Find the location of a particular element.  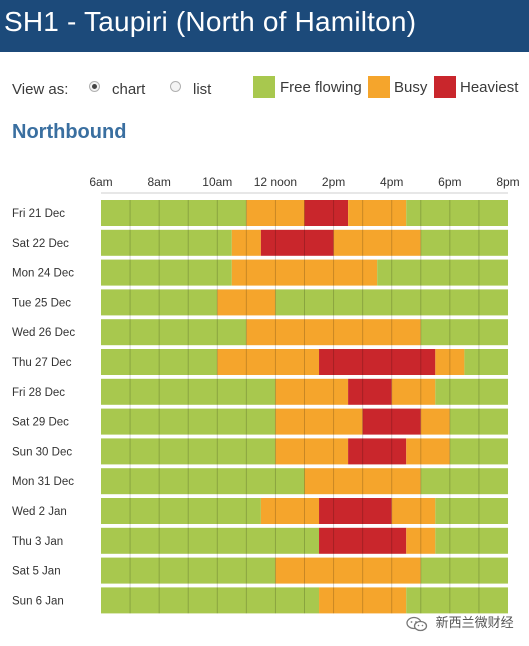

row-label: Fri 21 Dec is located at coordinates (38, 214).